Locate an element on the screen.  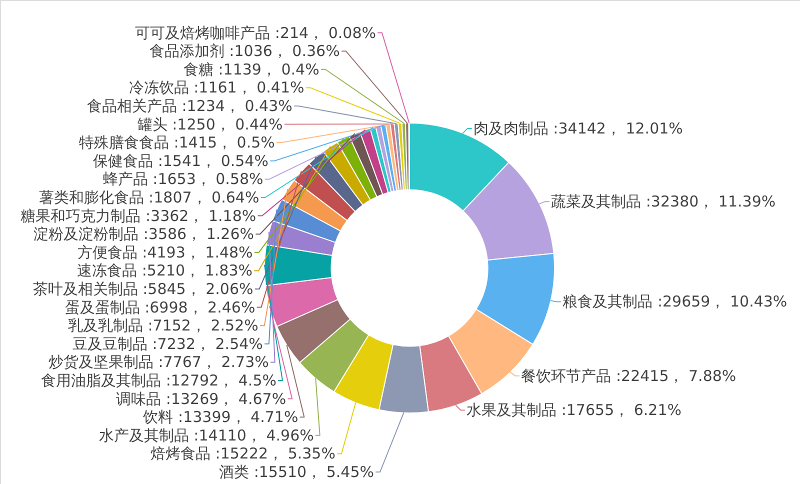
slice-label: 糖果和巧克力制品 :3362， 1.18% is located at coordinates (138, 215).